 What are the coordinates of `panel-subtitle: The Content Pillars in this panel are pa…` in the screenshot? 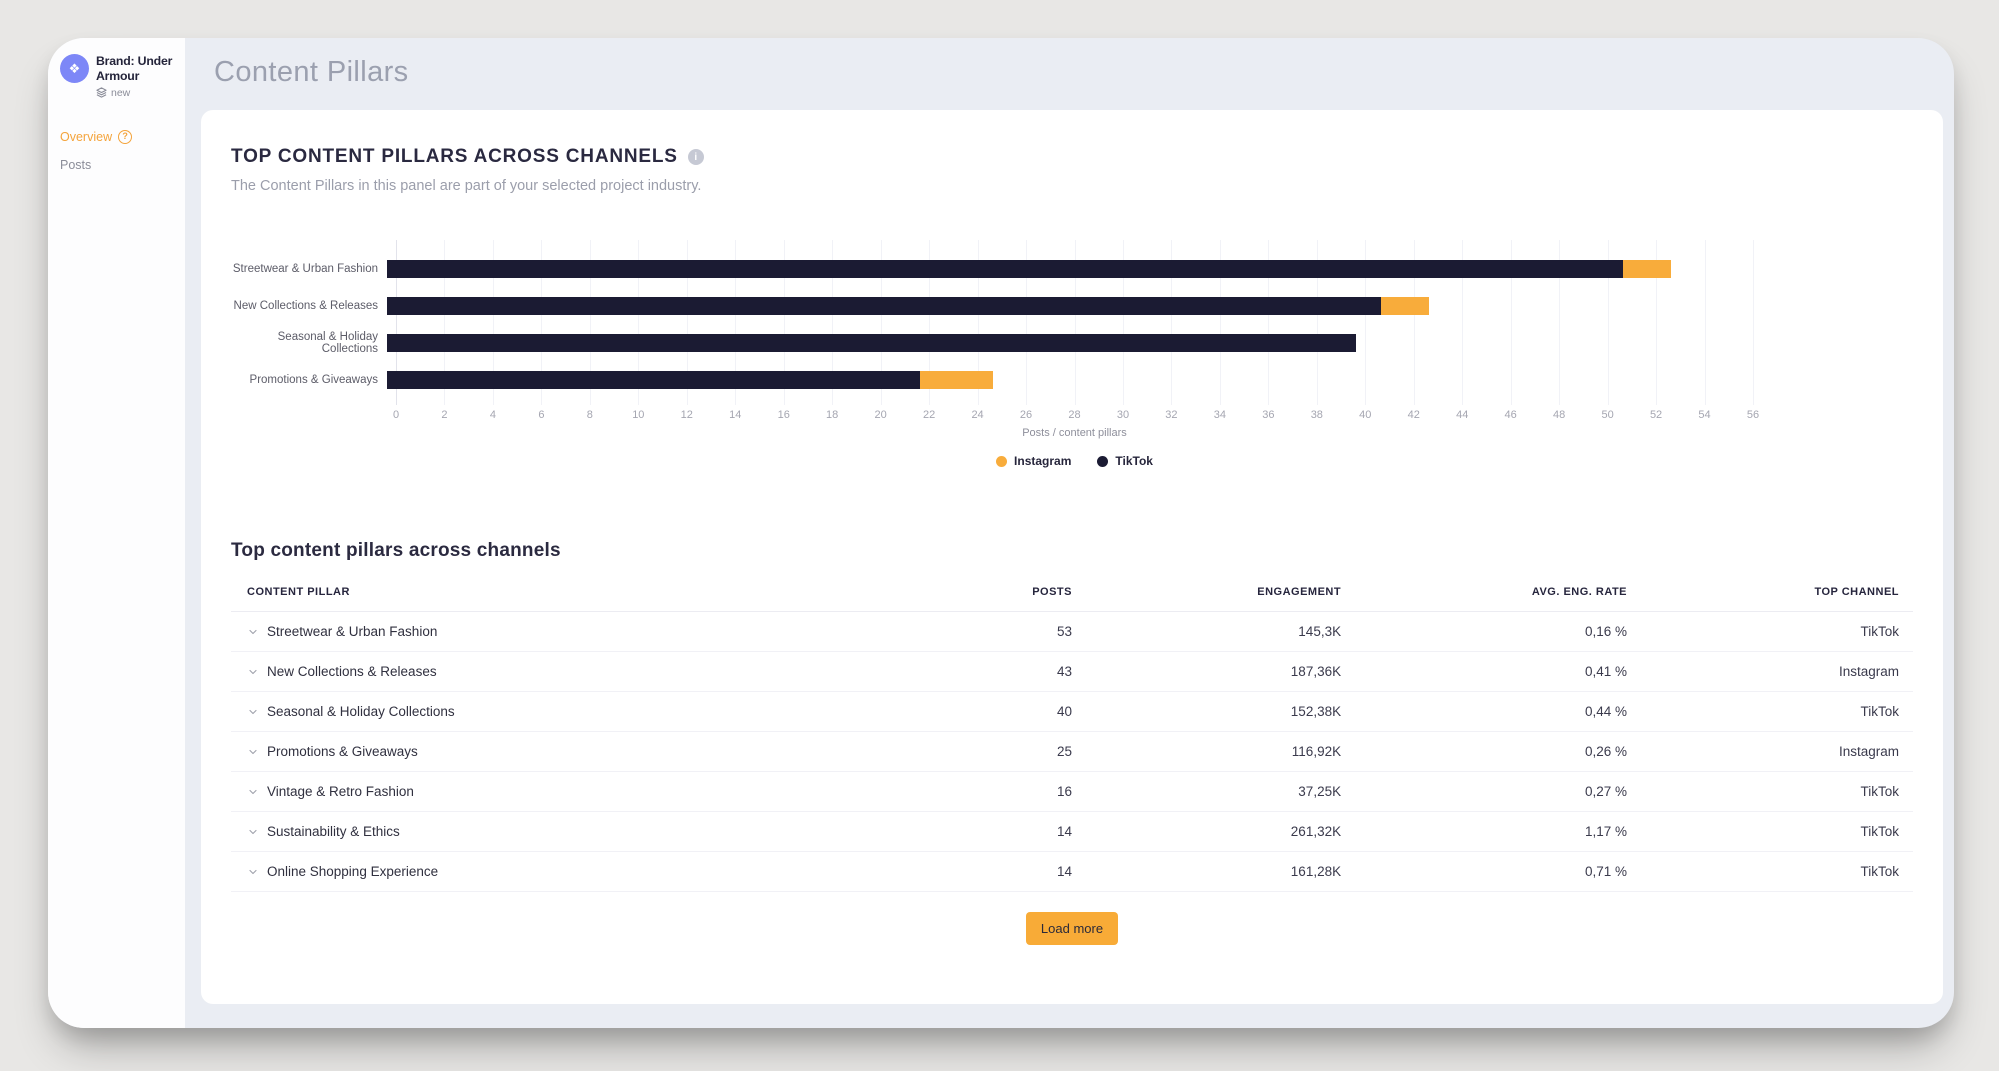 It's located at (466, 186).